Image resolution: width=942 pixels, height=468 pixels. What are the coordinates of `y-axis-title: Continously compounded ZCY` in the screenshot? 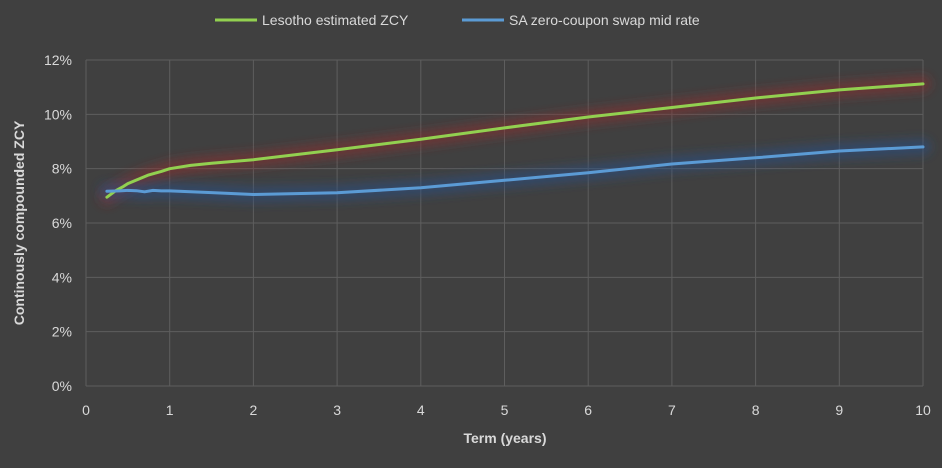 It's located at (19, 222).